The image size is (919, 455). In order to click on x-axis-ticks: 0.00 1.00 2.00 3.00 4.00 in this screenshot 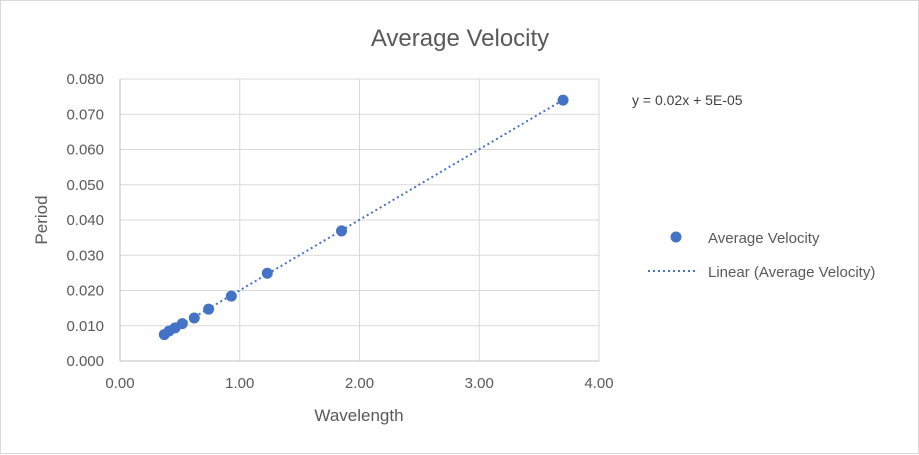, I will do `click(359, 383)`.